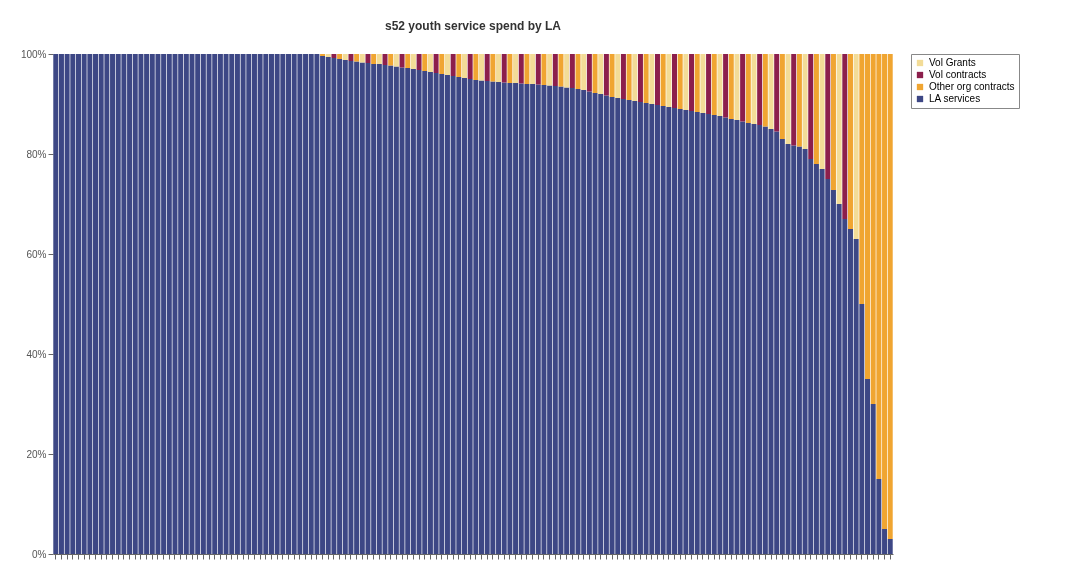 The height and width of the screenshot is (578, 1073). I want to click on chart-title: s52 youth service spend by LA, so click(473, 26).